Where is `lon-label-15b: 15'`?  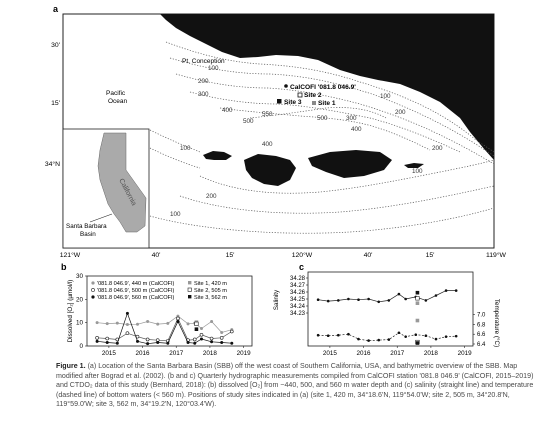
lon-label-15b: 15' is located at coordinates (430, 255).